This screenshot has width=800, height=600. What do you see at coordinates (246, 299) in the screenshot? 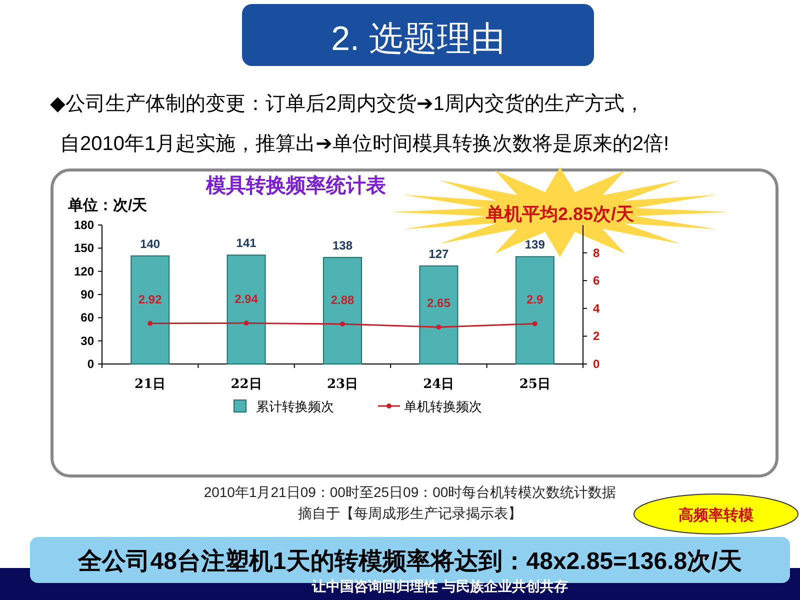
I see `data-label: 2.94` at bounding box center [246, 299].